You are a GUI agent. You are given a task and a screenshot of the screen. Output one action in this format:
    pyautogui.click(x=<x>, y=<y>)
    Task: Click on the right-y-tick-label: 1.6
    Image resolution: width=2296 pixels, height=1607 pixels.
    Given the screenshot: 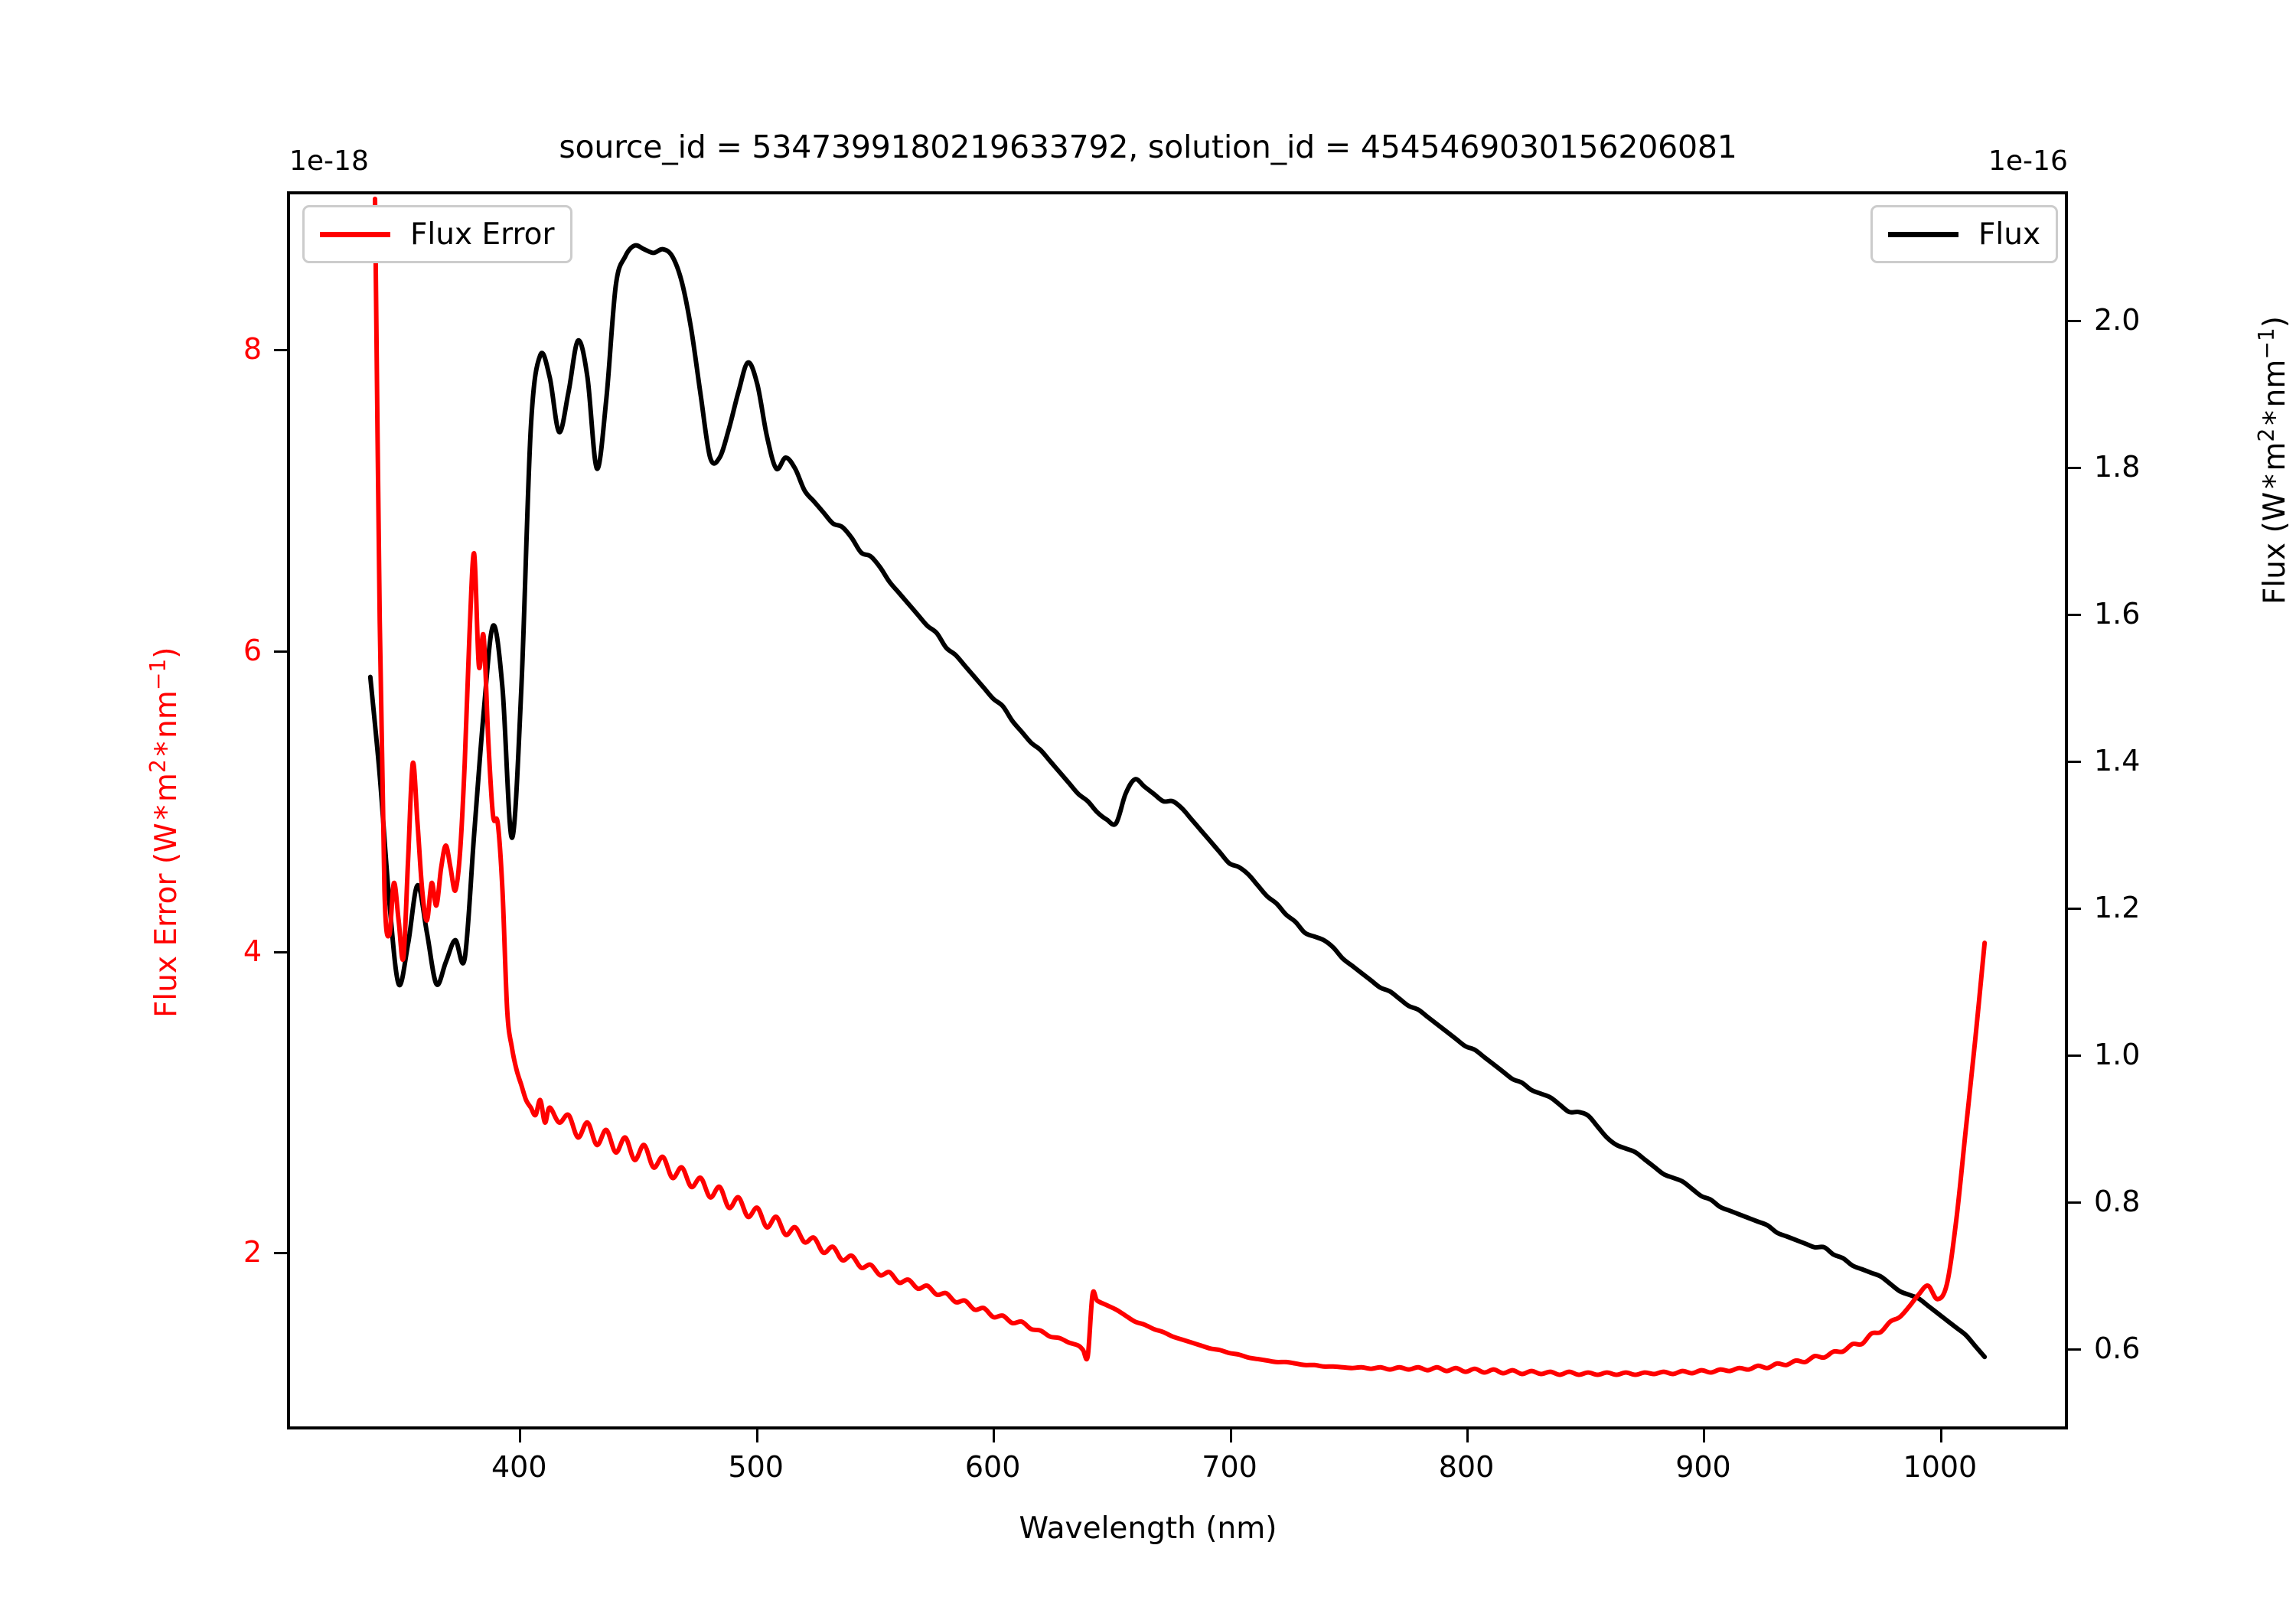 What is the action you would take?
    pyautogui.click(x=2117, y=614)
    